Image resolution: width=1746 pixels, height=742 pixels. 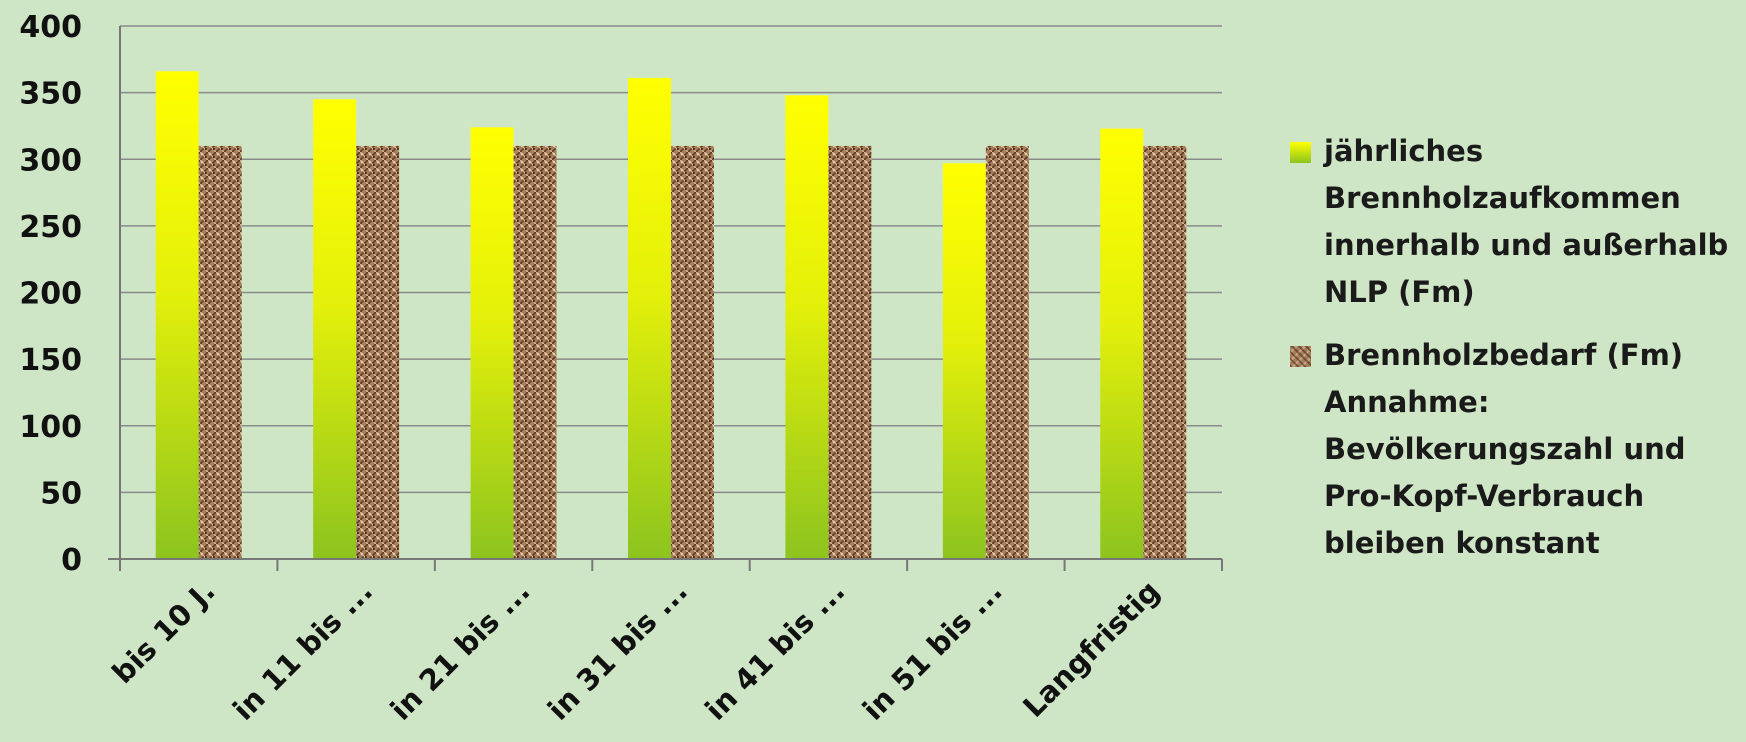 I want to click on legend-swatch-aufkommen, so click(x=1300, y=152).